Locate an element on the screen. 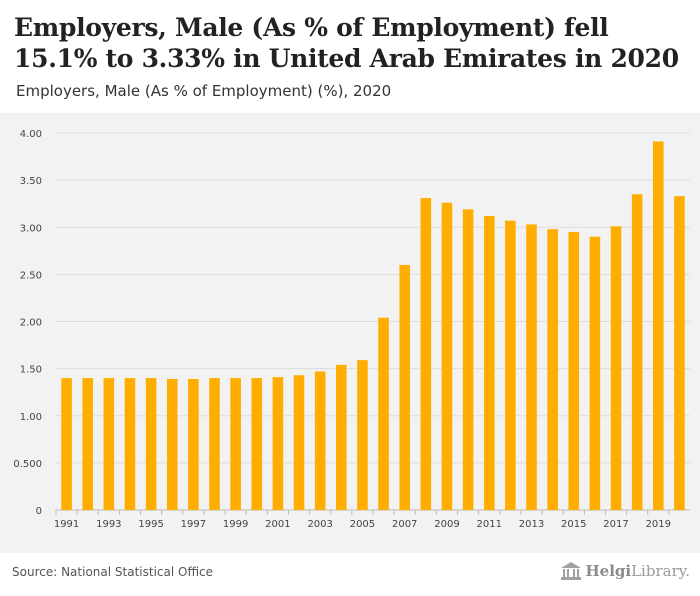 This screenshot has height=596, width=700. bar-1999 is located at coordinates (235, 444).